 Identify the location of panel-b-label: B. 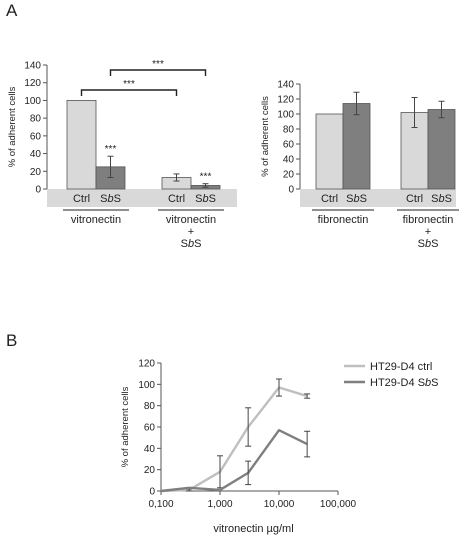
(12, 340).